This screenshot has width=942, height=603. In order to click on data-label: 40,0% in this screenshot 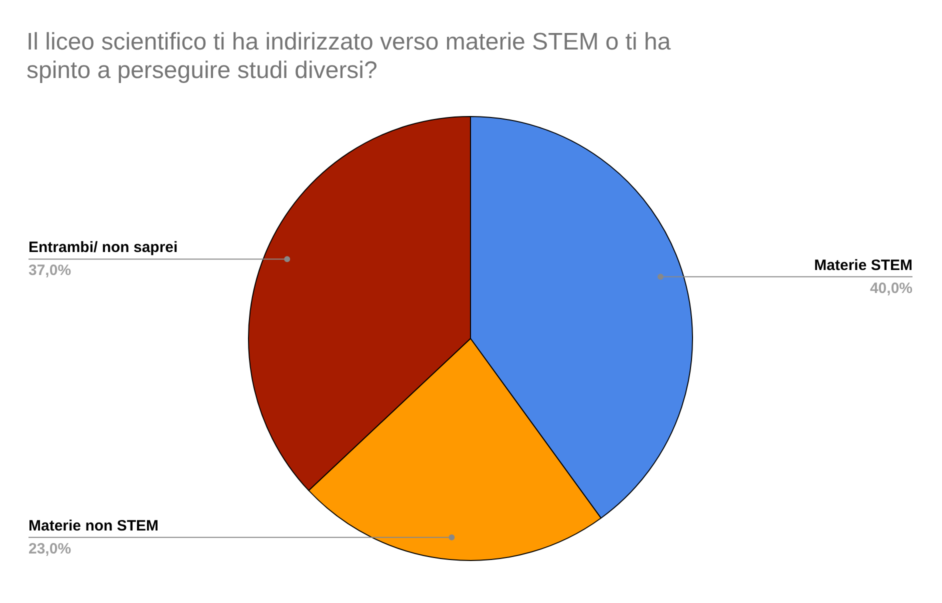, I will do `click(891, 288)`.